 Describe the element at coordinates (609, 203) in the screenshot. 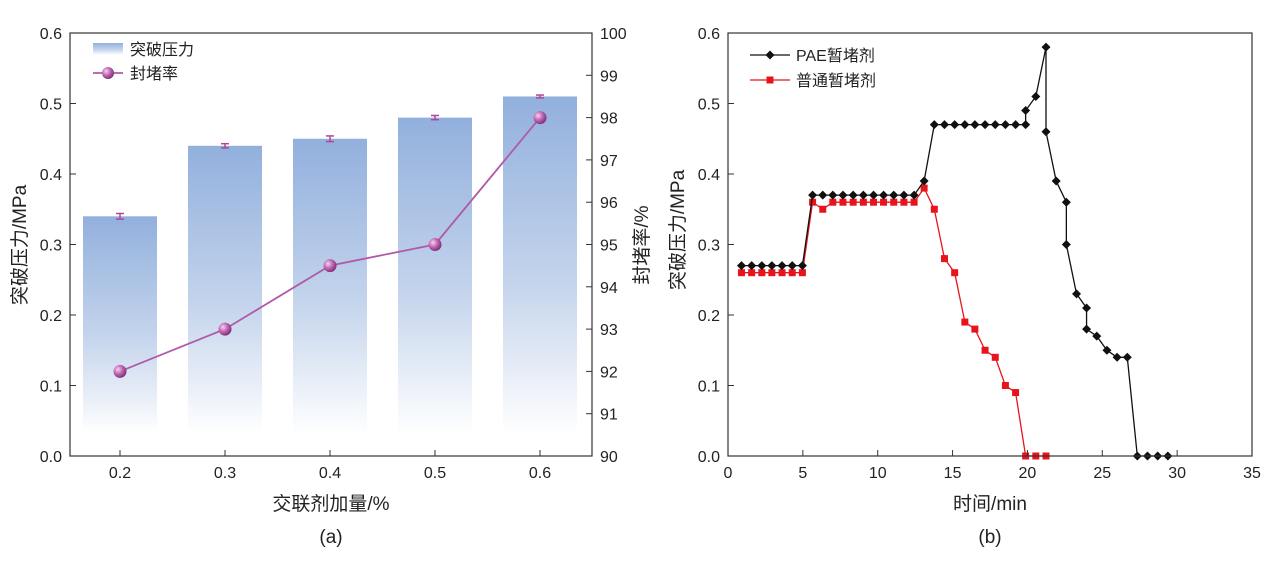

I see `y-right-tick-label: 96` at that location.